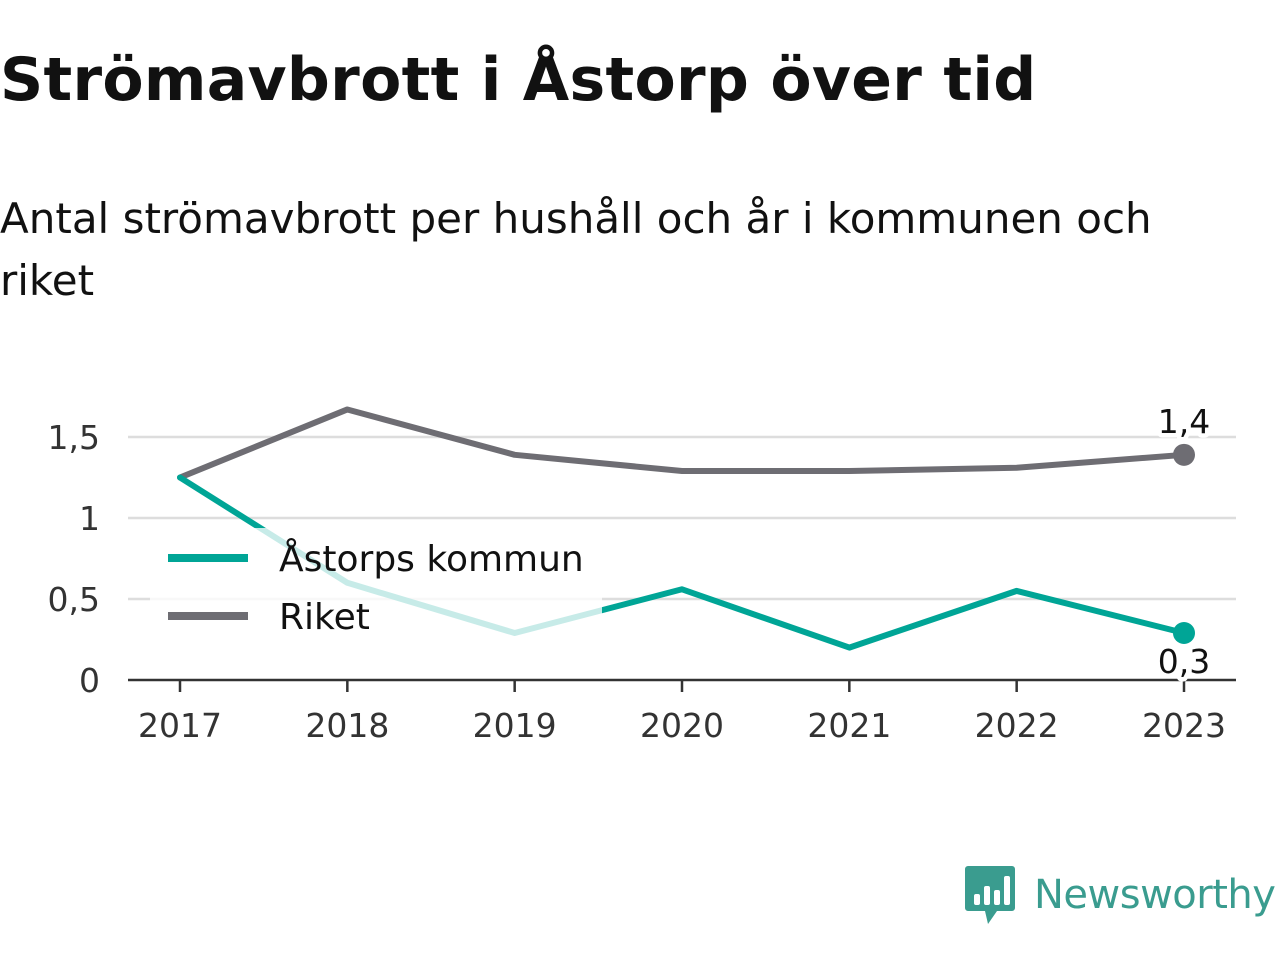  What do you see at coordinates (89, 680) in the screenshot?
I see `y-tick-label: 0` at bounding box center [89, 680].